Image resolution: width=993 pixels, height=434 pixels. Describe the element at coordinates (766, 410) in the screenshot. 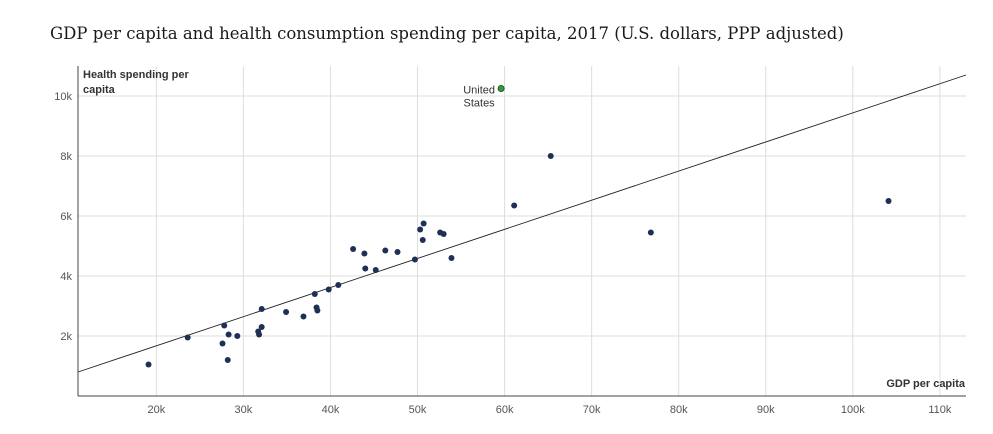

I see `x-tick-label: 90k` at that location.